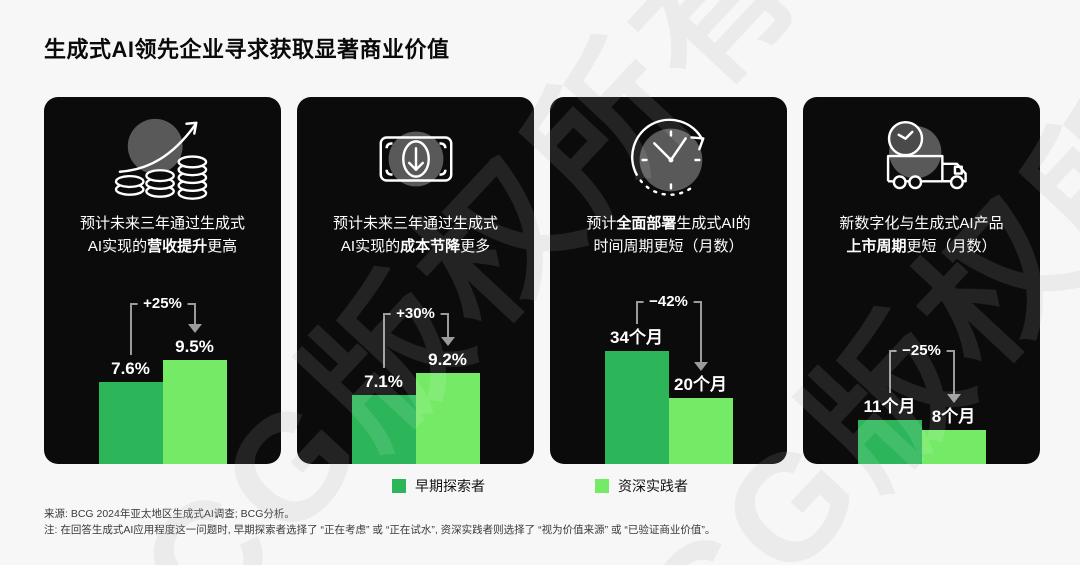  Describe the element at coordinates (450, 486) in the screenshot. I see `legend-label: 早期探索者` at that location.